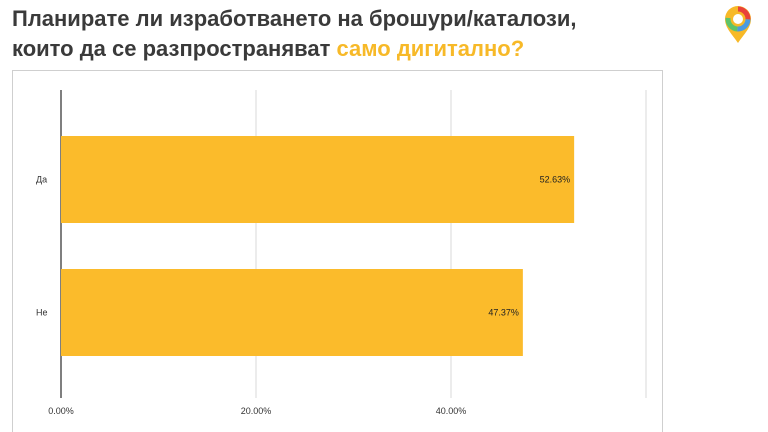  I want to click on title-line-2: които да се разпространяват, so click(174, 48).